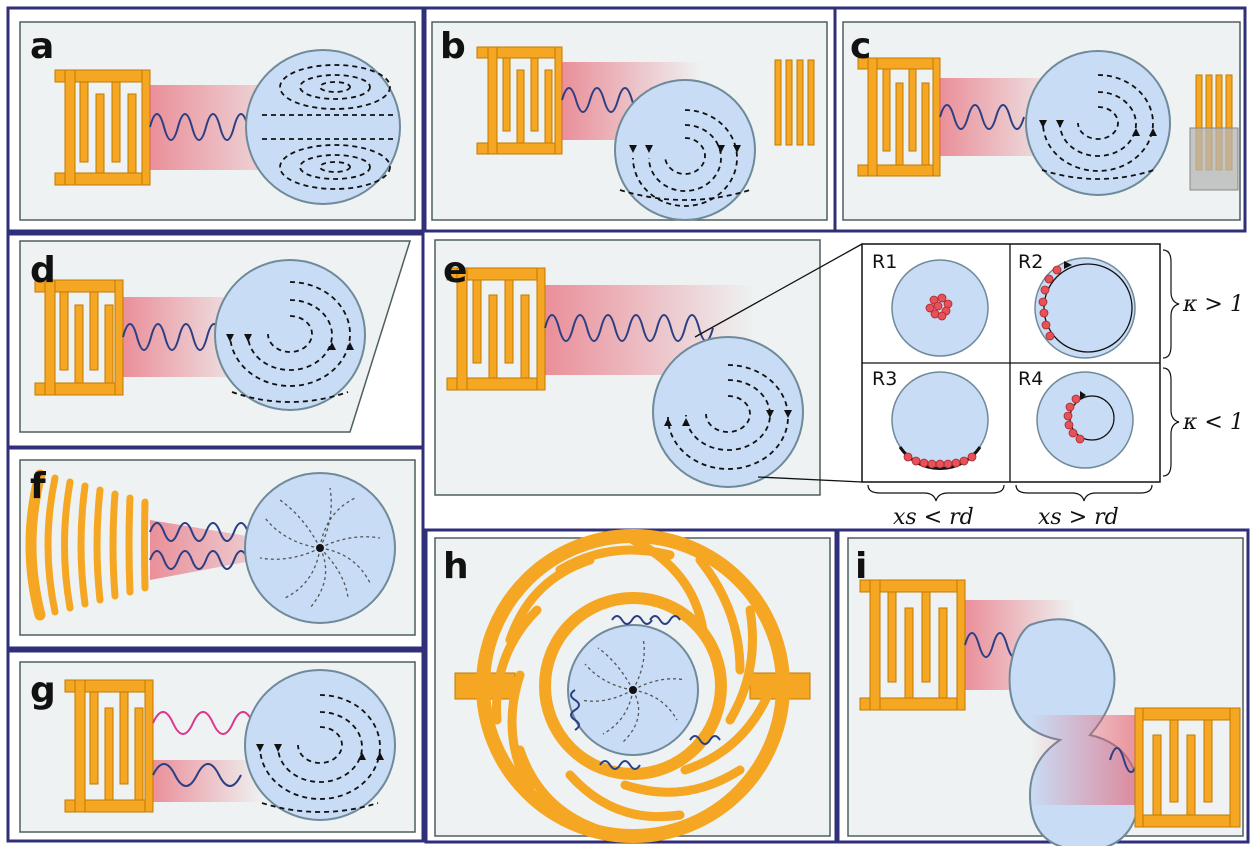  Describe the element at coordinates (453, 46) in the screenshot. I see `panel-label-b: b` at that location.